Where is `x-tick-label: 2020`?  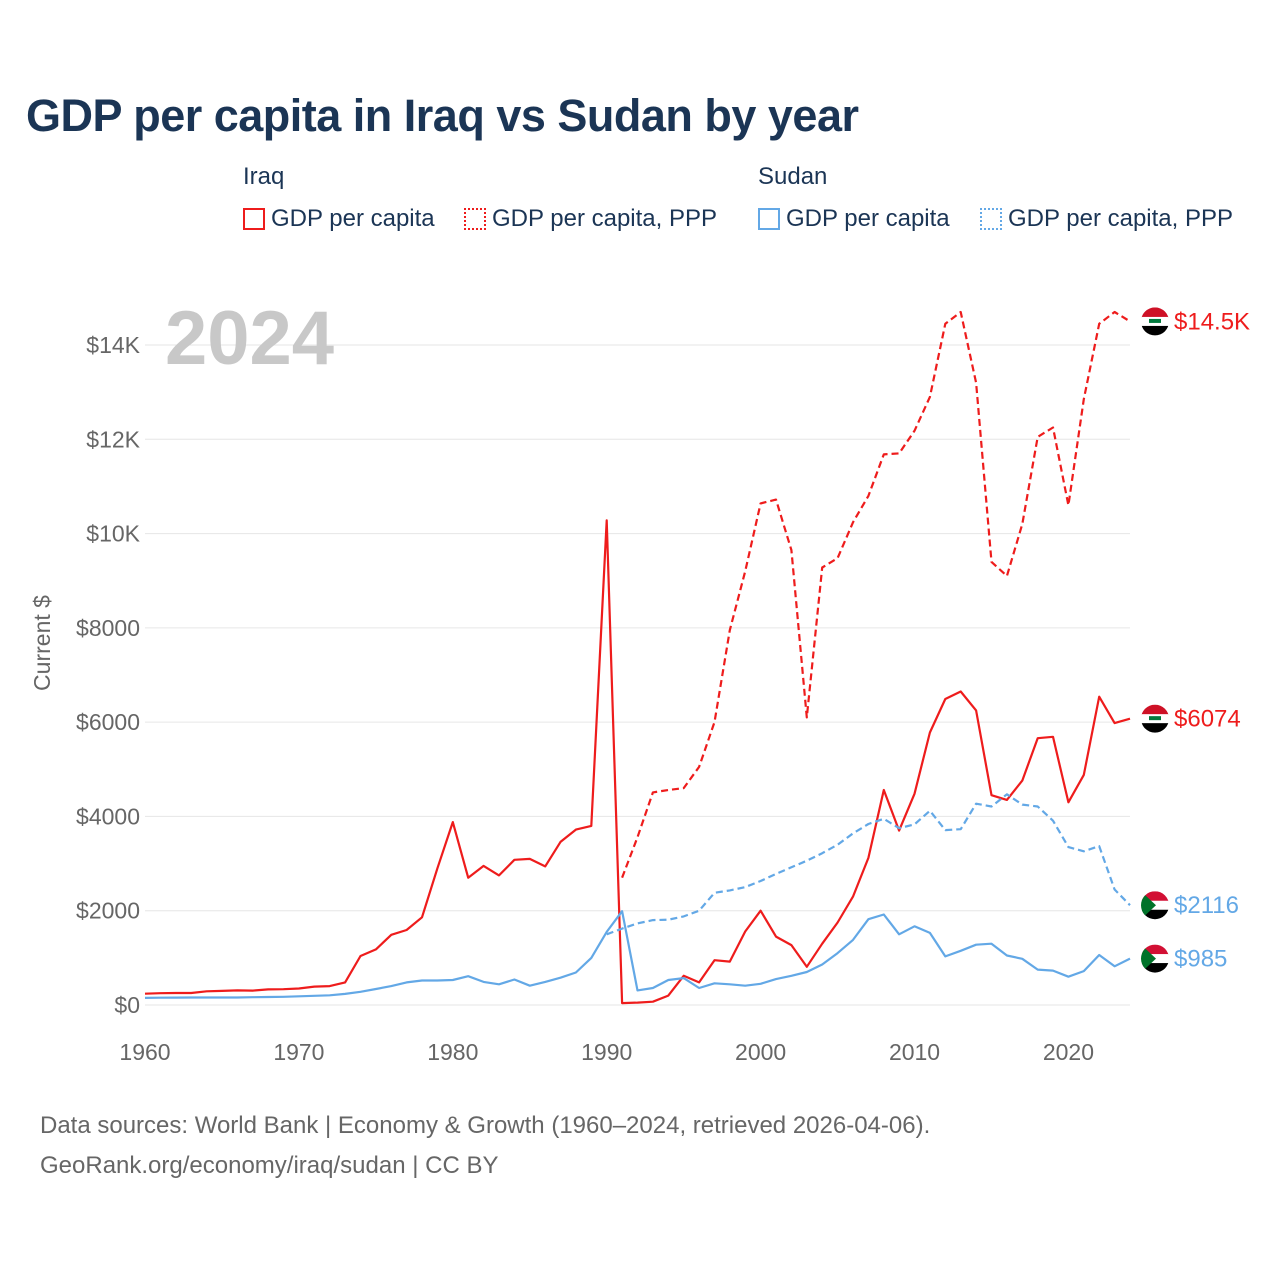
x-tick-label: 2020 is located at coordinates (1068, 1052).